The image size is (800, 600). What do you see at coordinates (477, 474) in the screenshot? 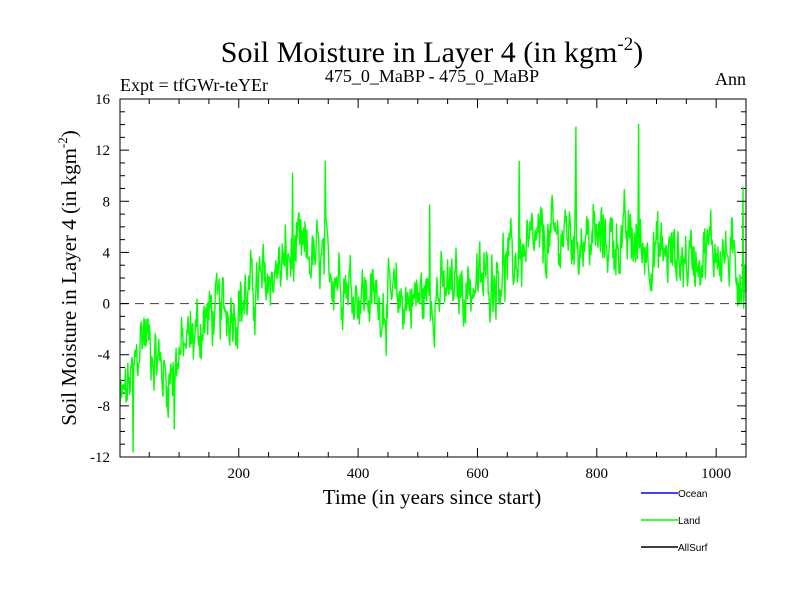
I see `x-tick-label: 600` at bounding box center [477, 474].